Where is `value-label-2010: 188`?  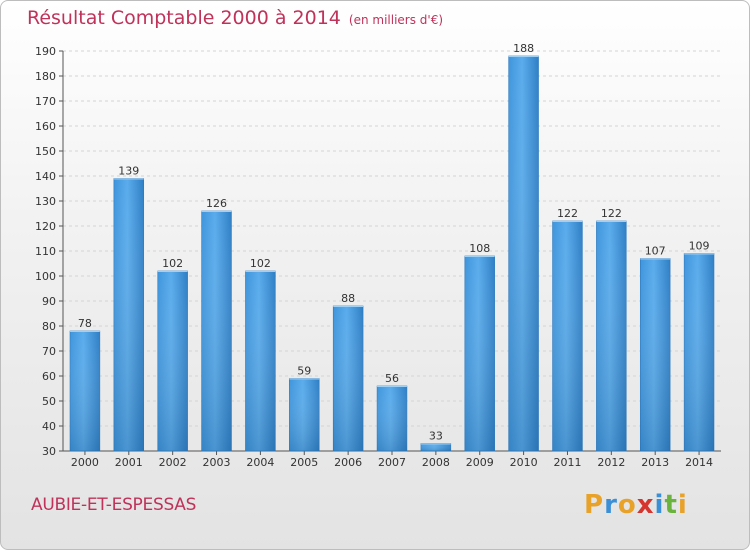
value-label-2010: 188 is located at coordinates (523, 48).